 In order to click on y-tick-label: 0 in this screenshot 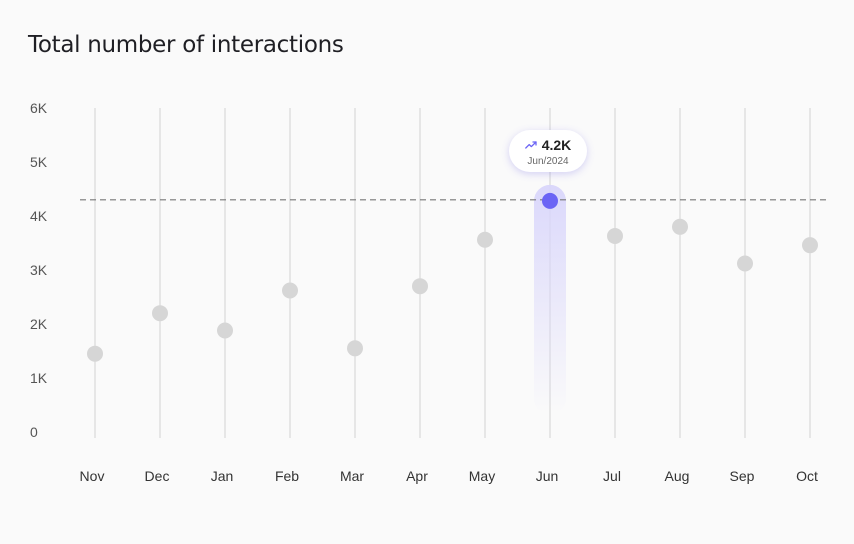, I will do `click(34, 432)`.